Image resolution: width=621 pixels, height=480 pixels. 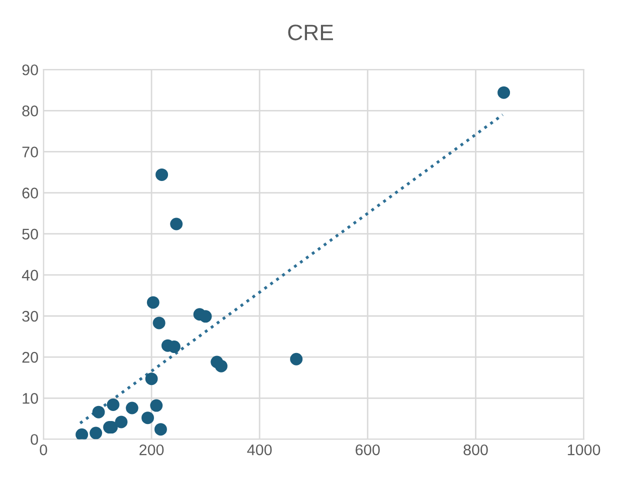 I want to click on y-tick-label: 10, so click(x=30, y=398).